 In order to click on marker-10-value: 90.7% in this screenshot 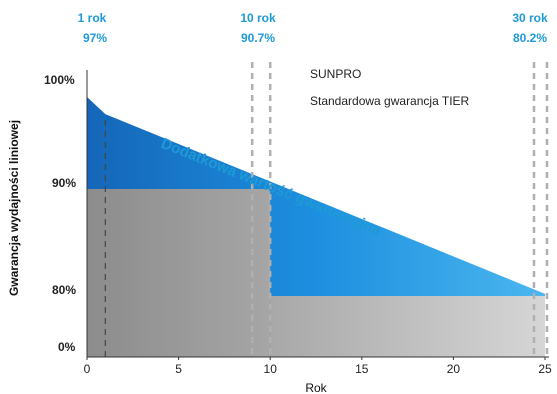, I will do `click(258, 38)`.